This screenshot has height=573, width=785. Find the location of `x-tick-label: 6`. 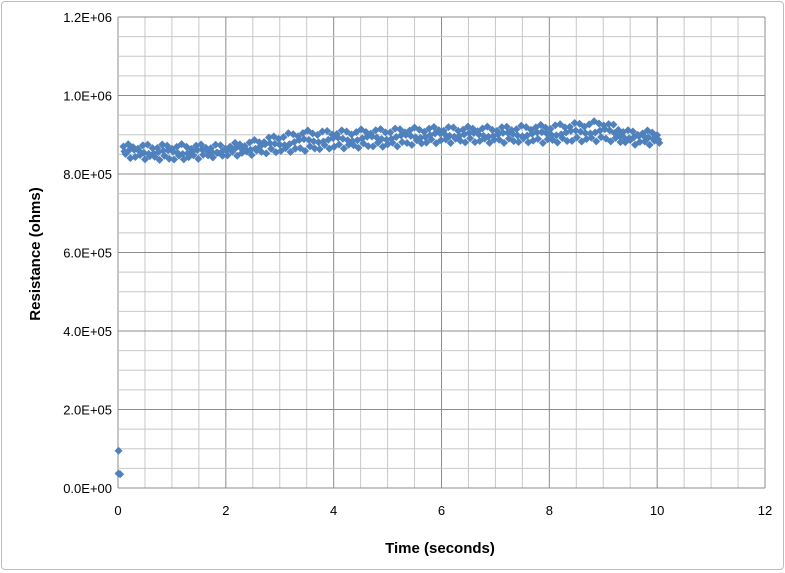

x-tick-label: 6 is located at coordinates (441, 510).